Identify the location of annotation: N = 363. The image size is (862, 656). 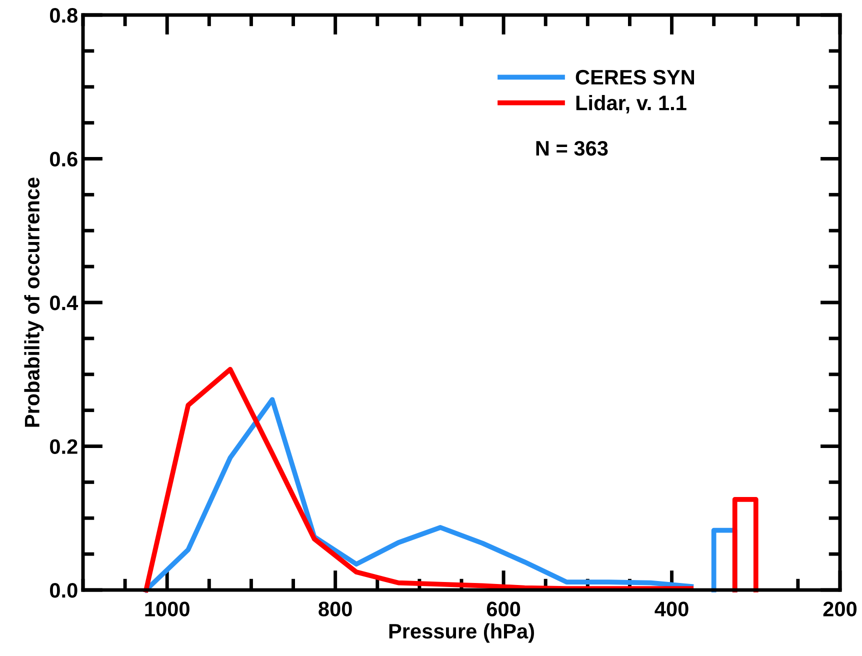
(572, 148).